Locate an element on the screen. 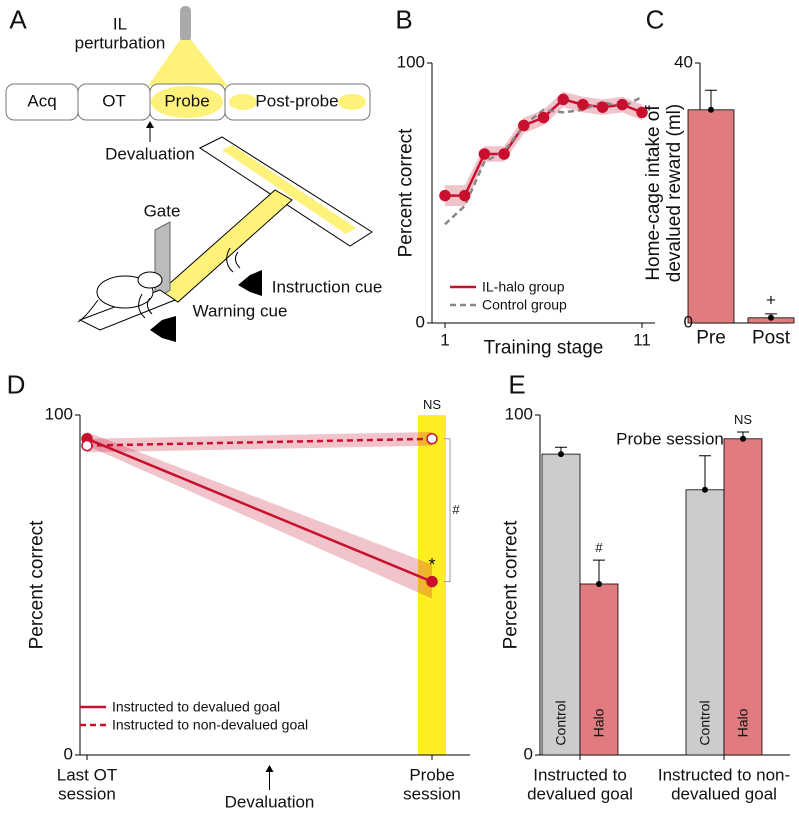  gate-label: Gate is located at coordinates (162, 211).